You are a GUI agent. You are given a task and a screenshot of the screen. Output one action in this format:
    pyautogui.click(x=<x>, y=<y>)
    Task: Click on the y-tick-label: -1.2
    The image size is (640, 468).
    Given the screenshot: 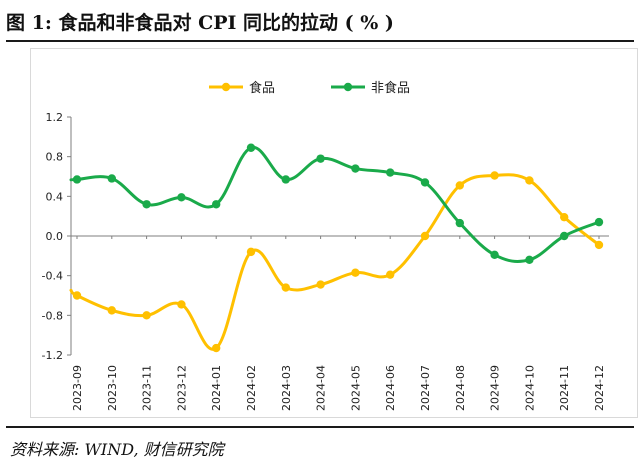 What is the action you would take?
    pyautogui.click(x=52, y=355)
    